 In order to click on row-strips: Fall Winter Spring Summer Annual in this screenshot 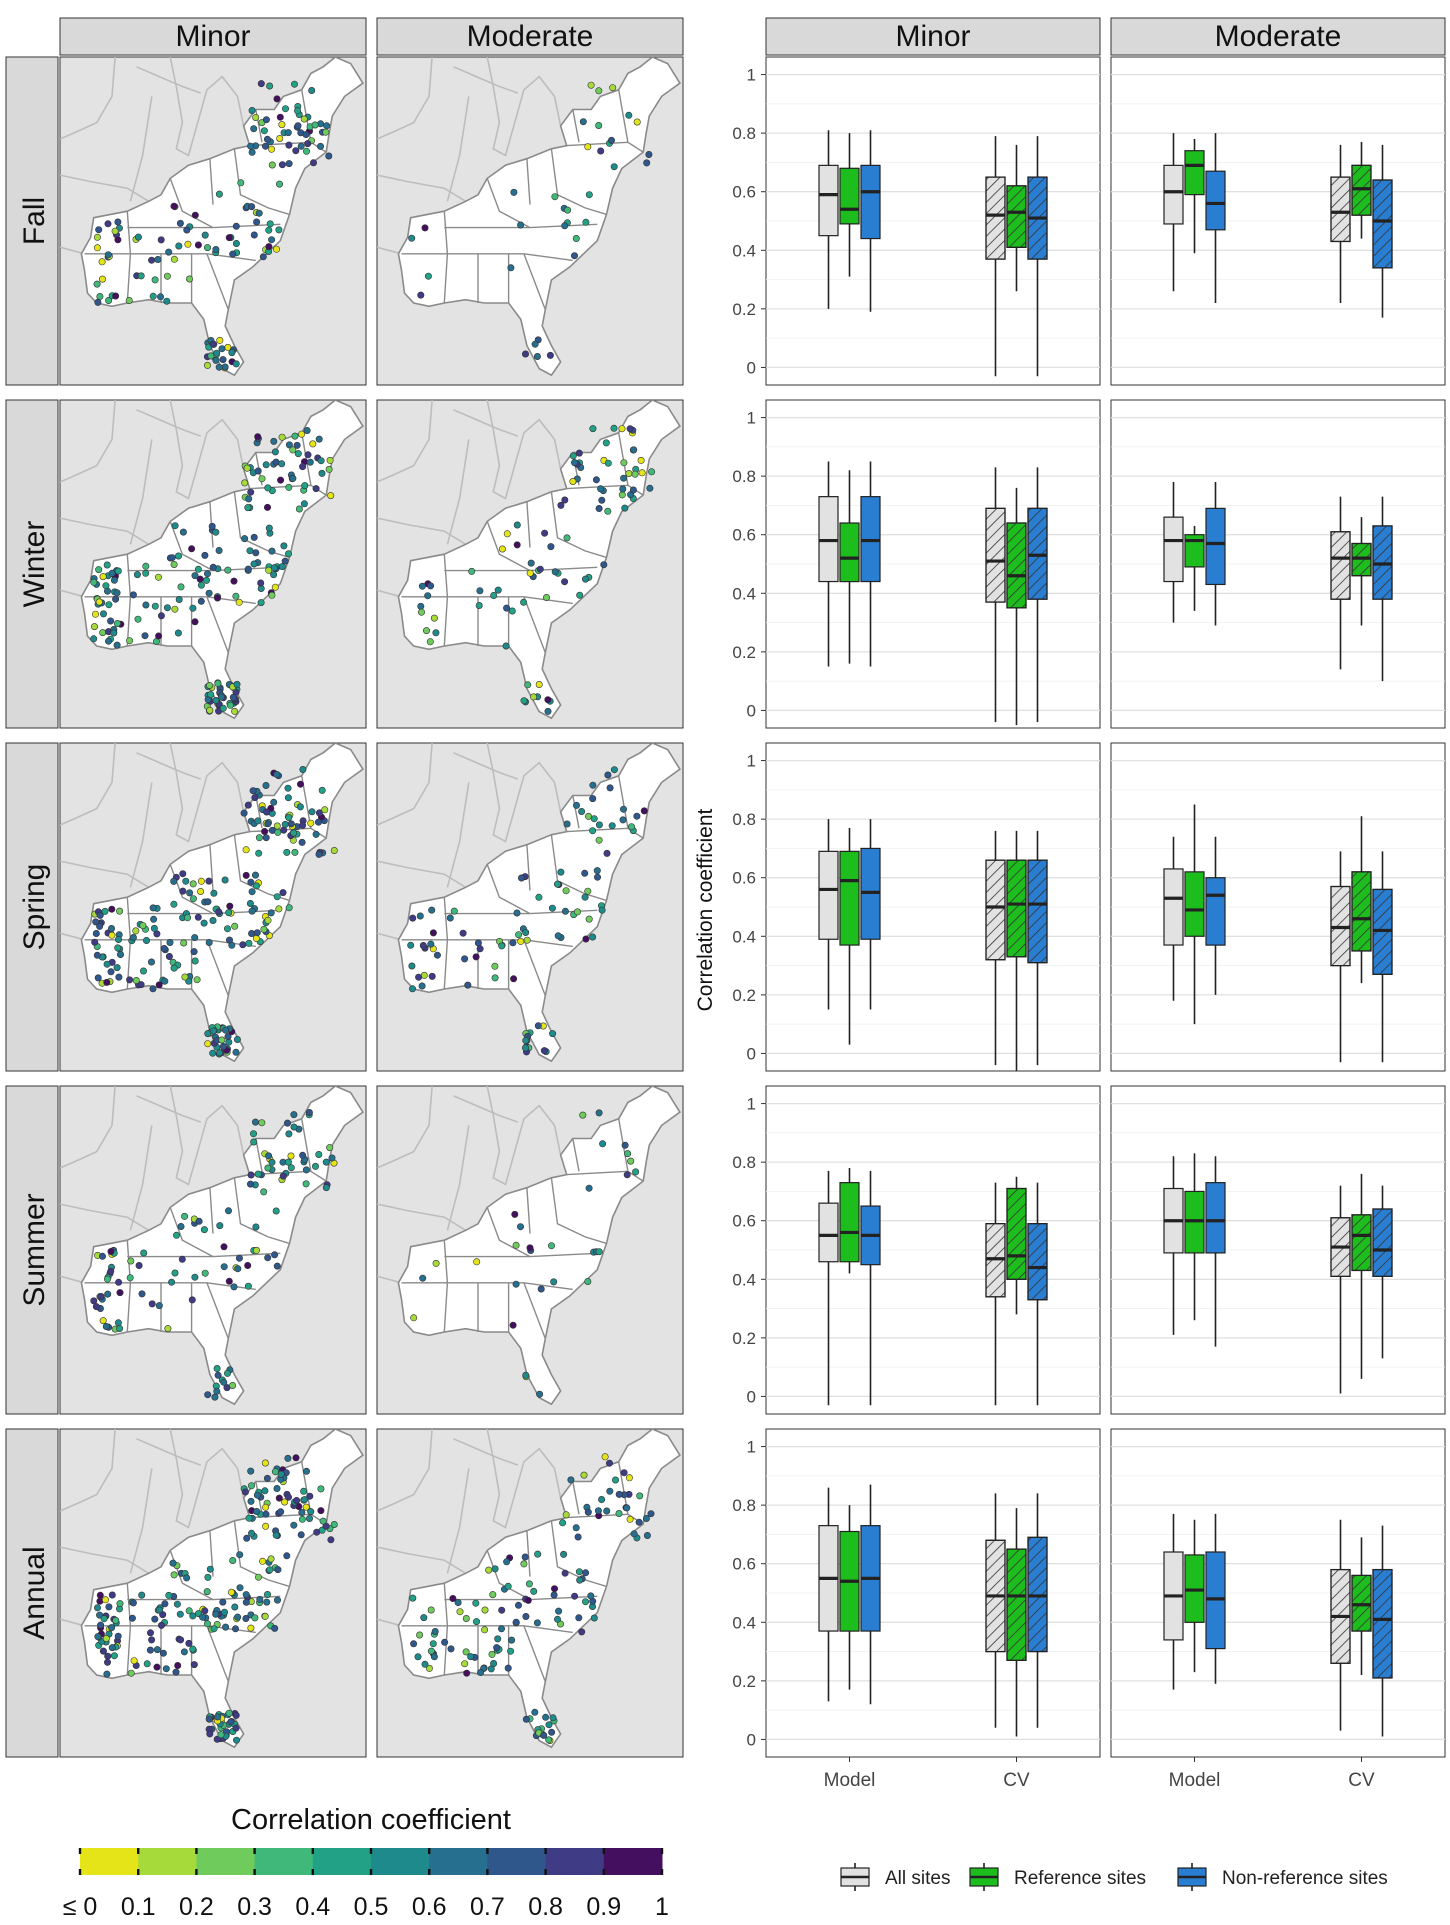, I will do `click(32, 907)`.